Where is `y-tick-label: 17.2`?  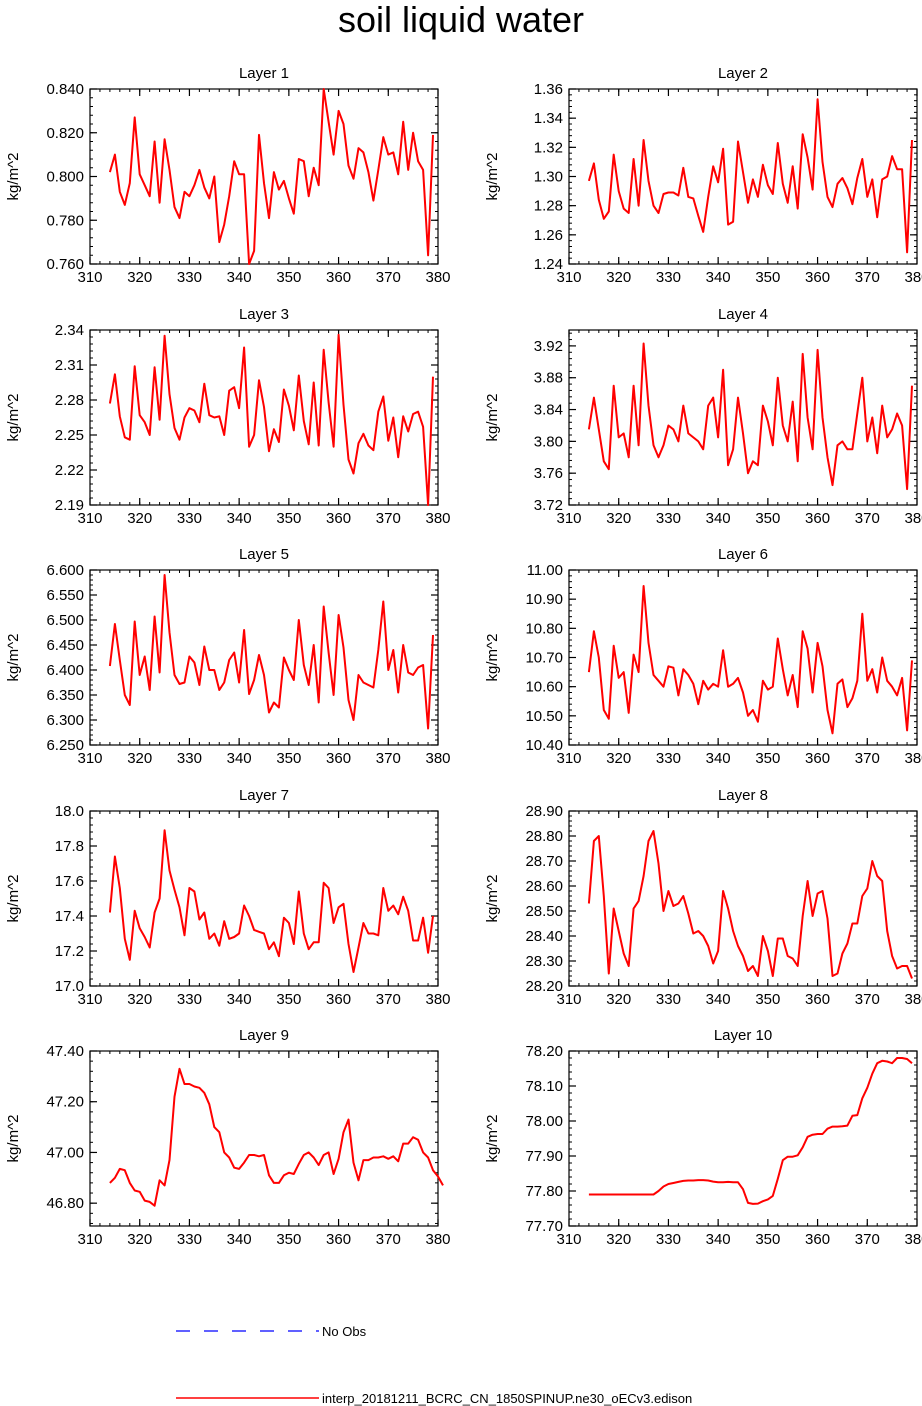 y-tick-label: 17.2 is located at coordinates (69, 951).